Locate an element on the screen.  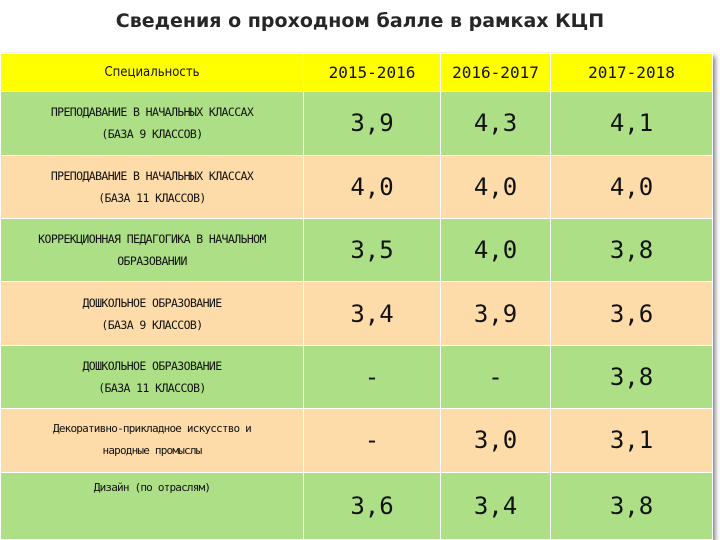
score-2015-2016: 3,5 is located at coordinates (372, 250).